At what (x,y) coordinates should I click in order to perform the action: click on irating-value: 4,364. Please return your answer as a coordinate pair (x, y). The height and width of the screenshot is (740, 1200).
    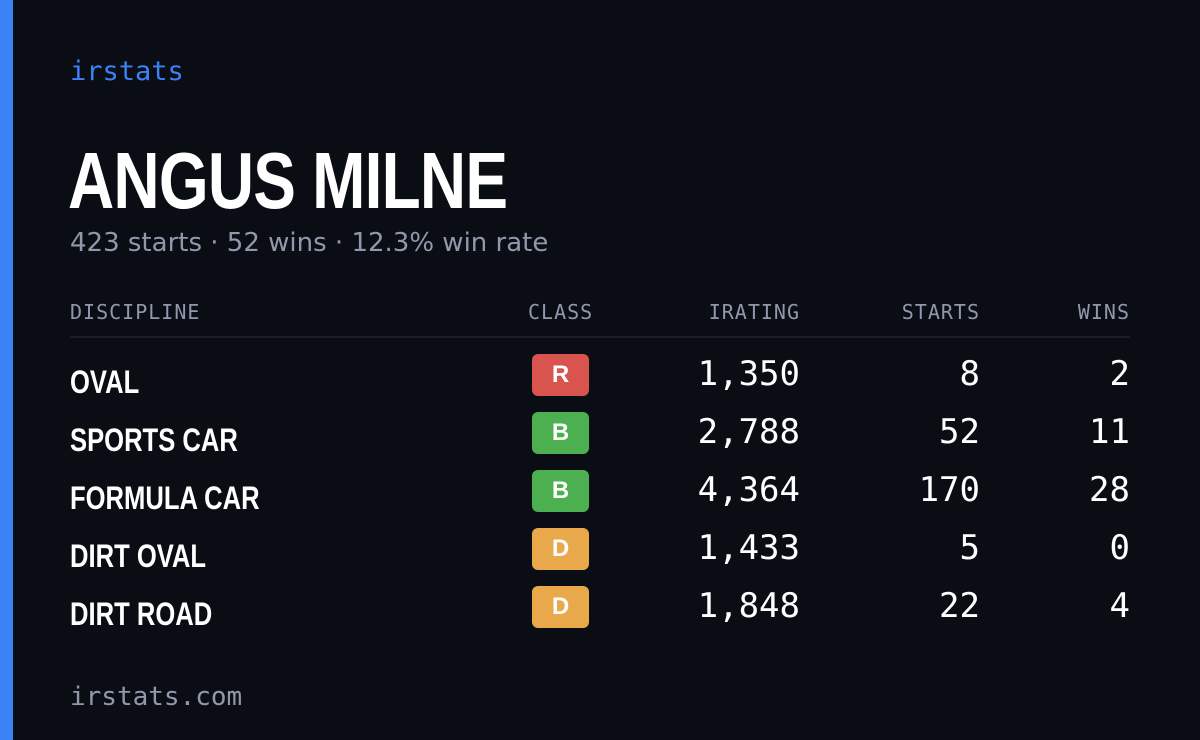
    Looking at the image, I should click on (748, 490).